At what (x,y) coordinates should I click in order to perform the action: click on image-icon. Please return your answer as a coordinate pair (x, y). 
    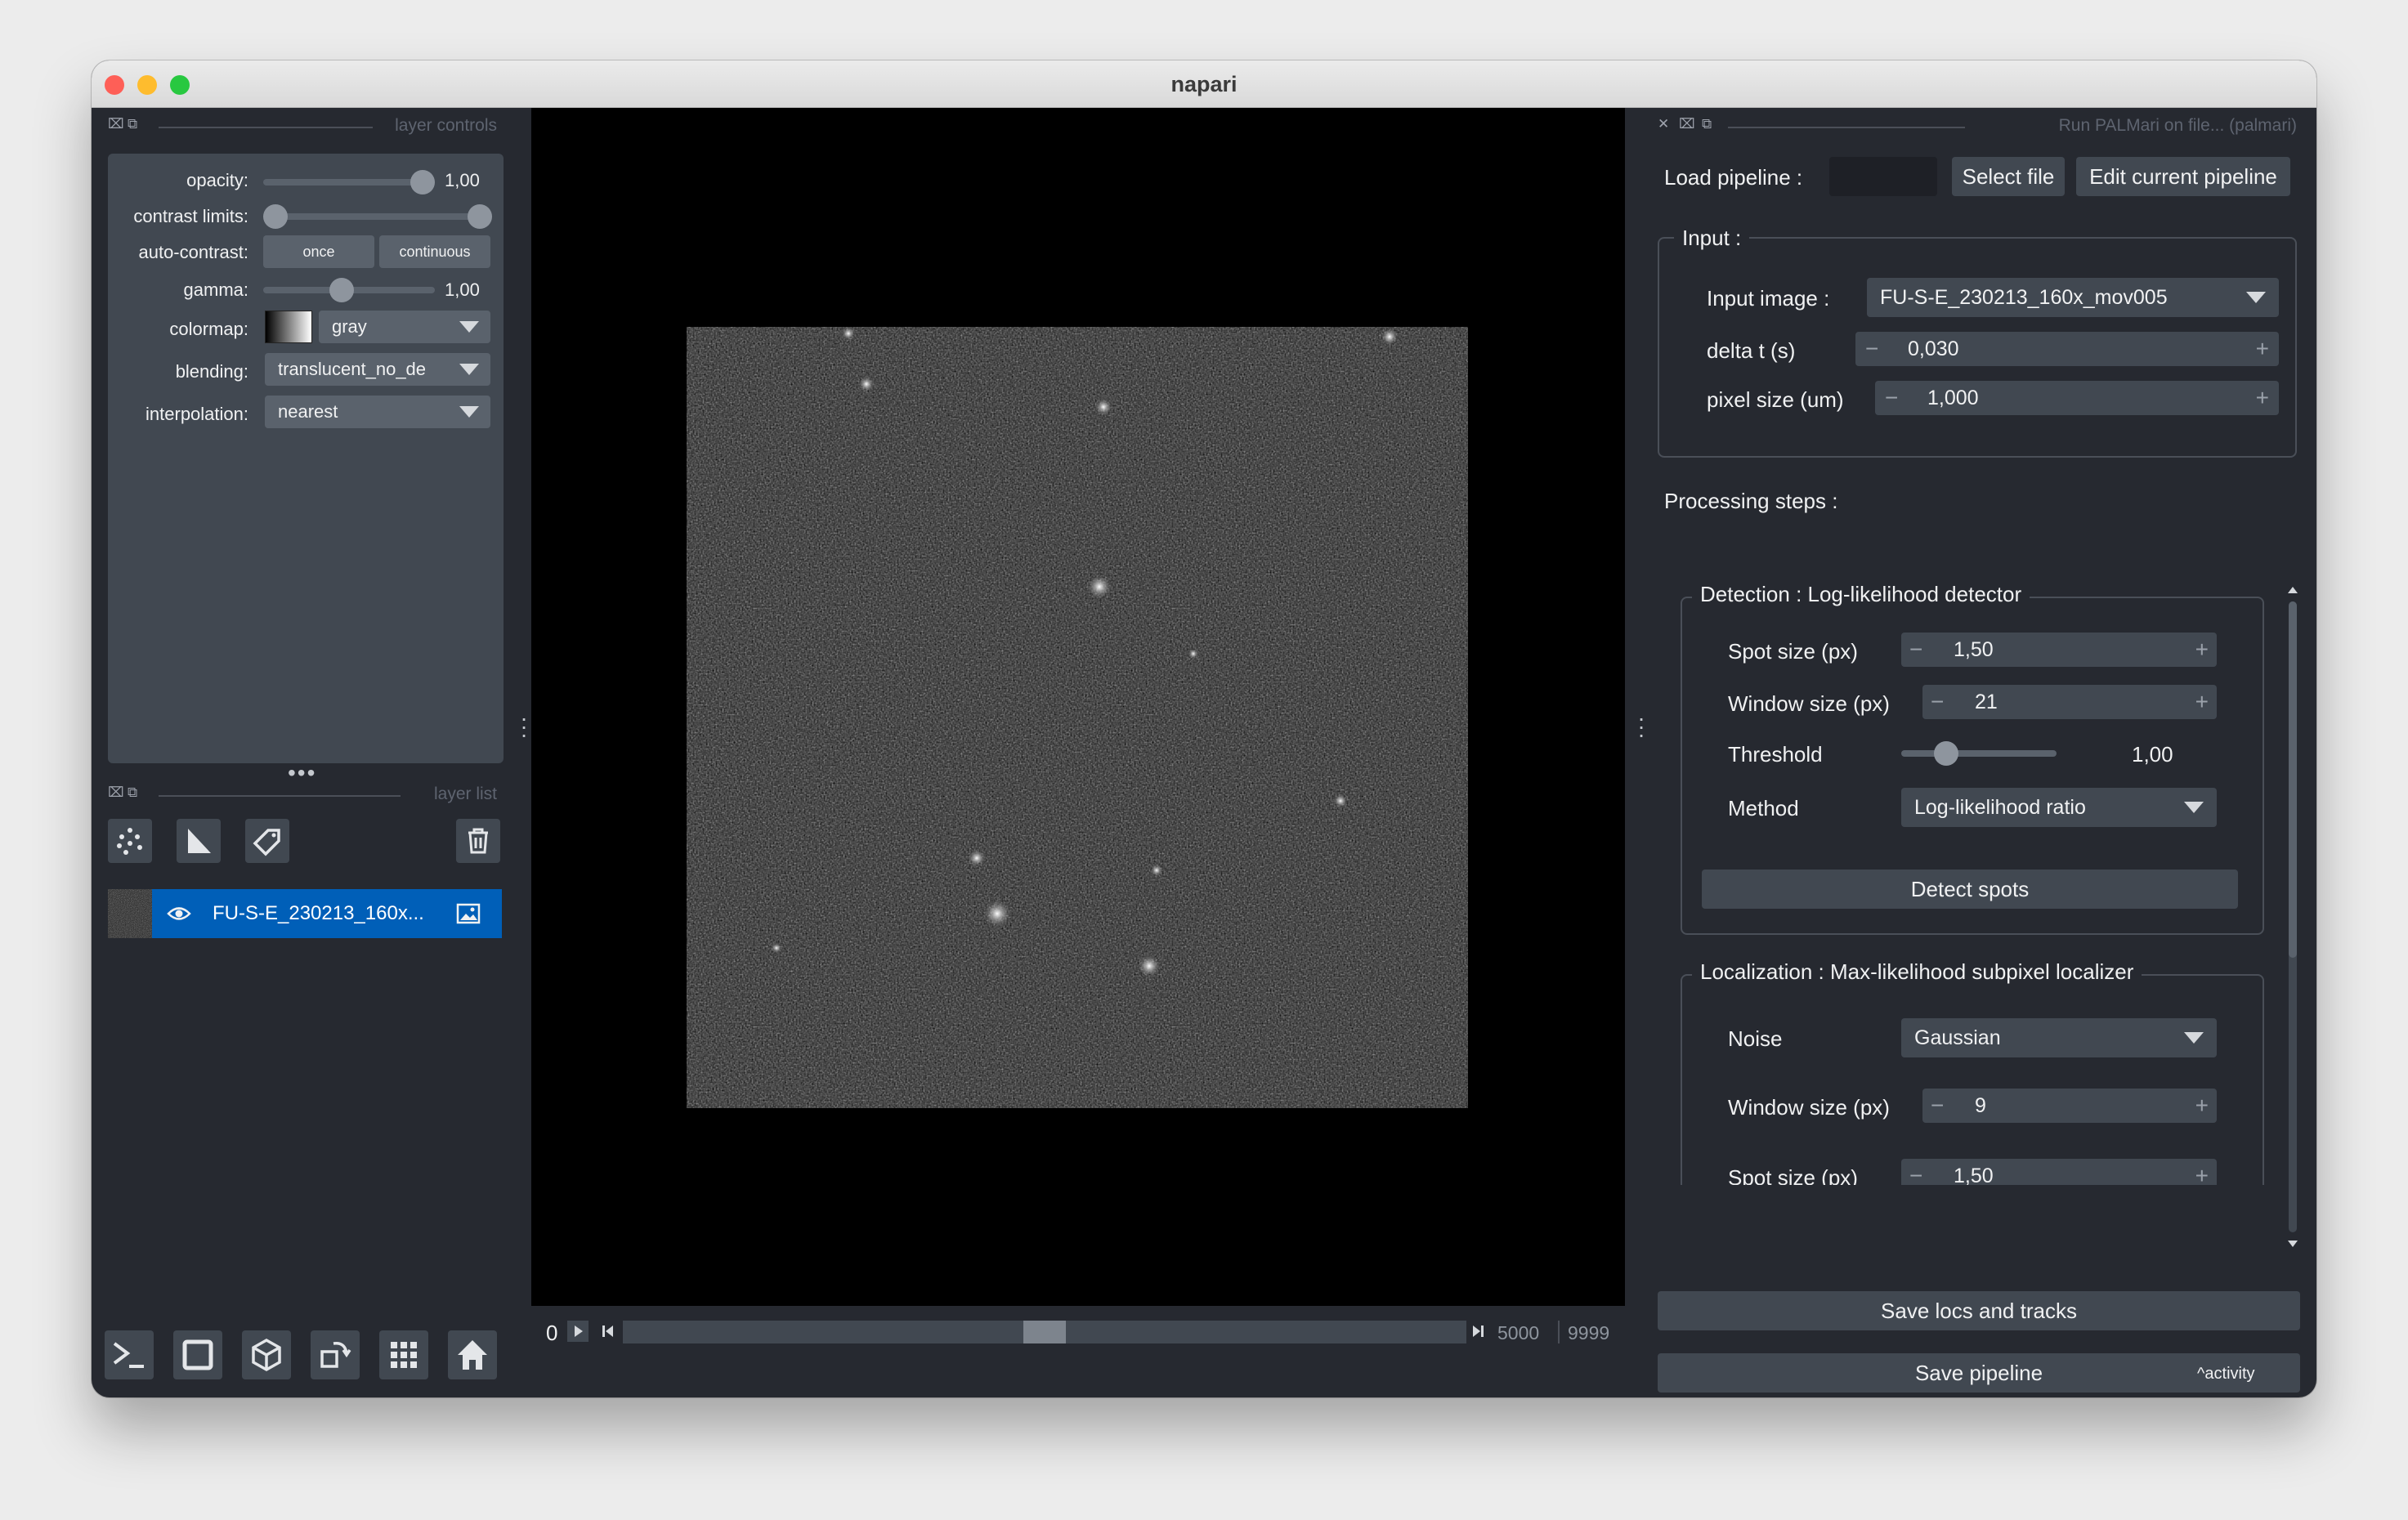
    Looking at the image, I should click on (468, 913).